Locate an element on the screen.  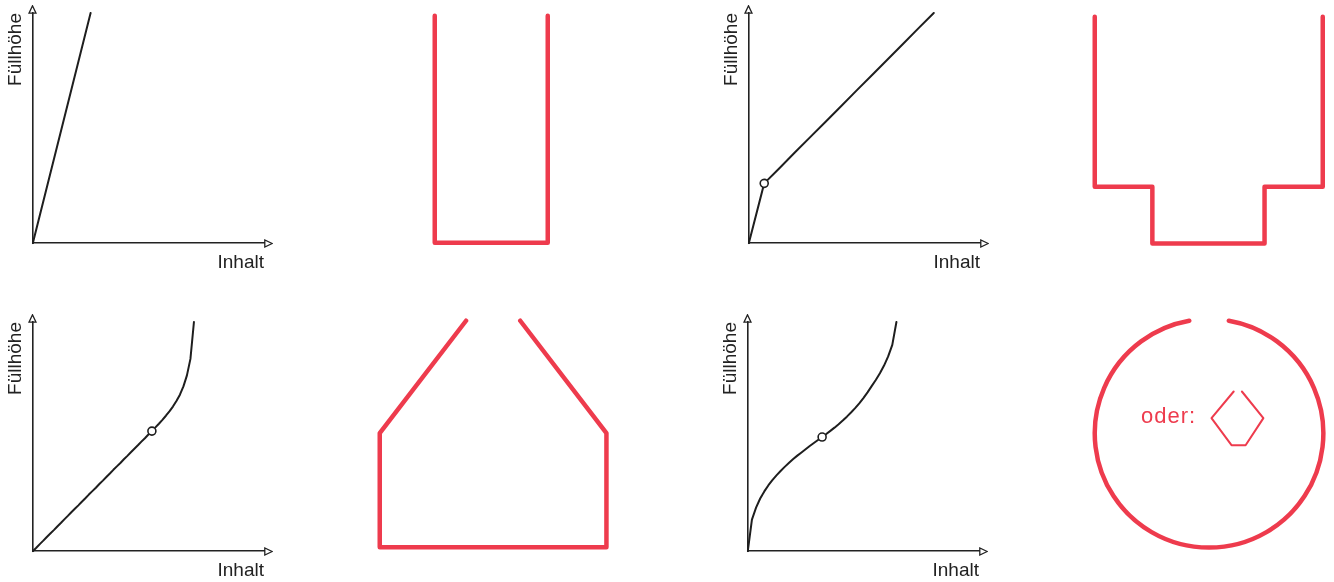
text: oder: is located at coordinates (1169, 415).